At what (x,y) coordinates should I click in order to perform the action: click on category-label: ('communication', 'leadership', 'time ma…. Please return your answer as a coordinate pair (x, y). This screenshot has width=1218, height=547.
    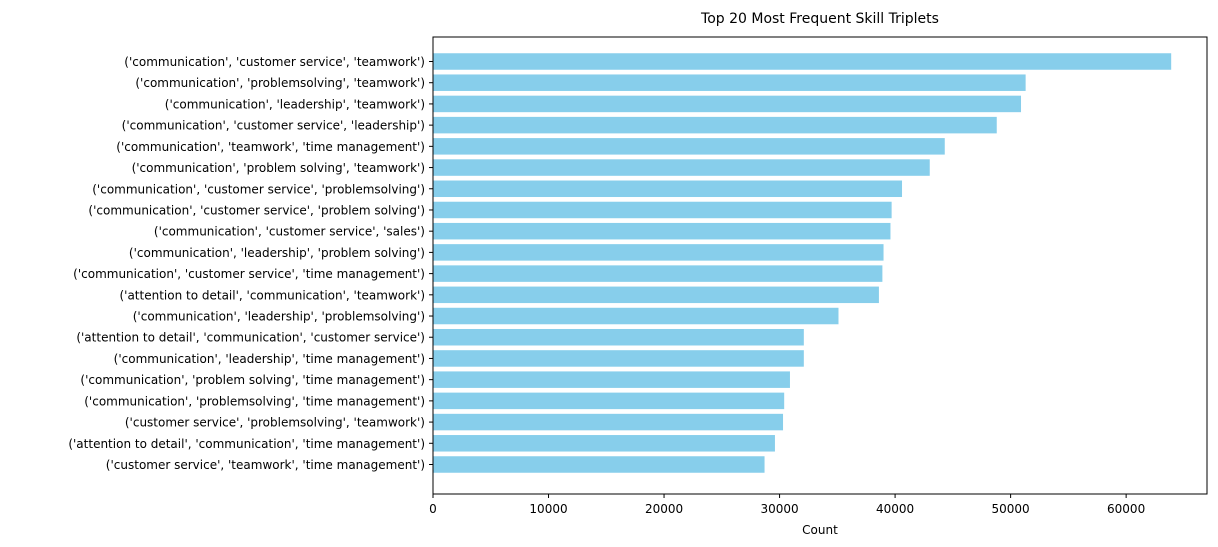
    Looking at the image, I should click on (269, 359).